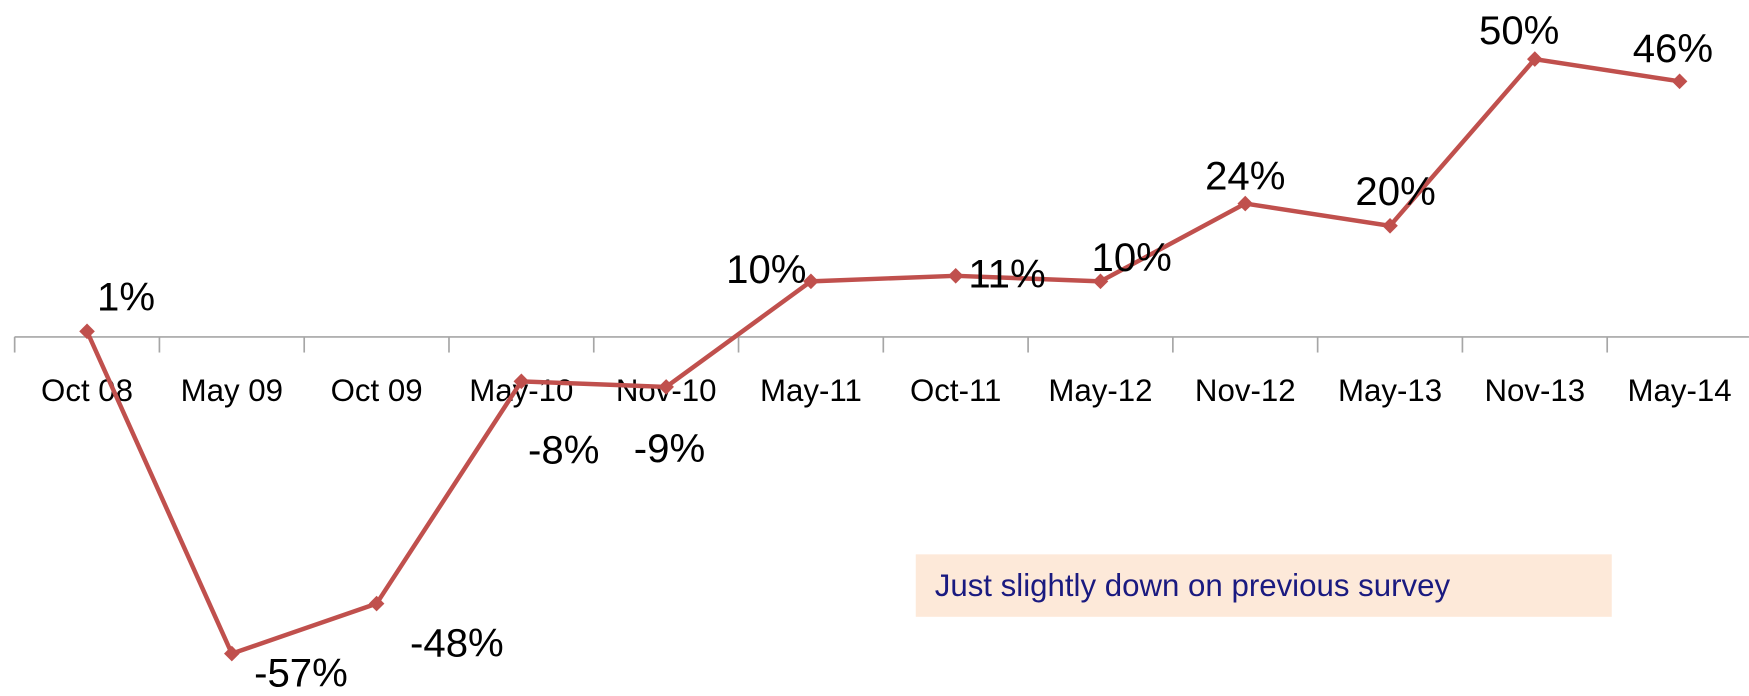 The width and height of the screenshot is (1749, 696). What do you see at coordinates (377, 390) in the screenshot?
I see `x-tick-label: Oct 09` at bounding box center [377, 390].